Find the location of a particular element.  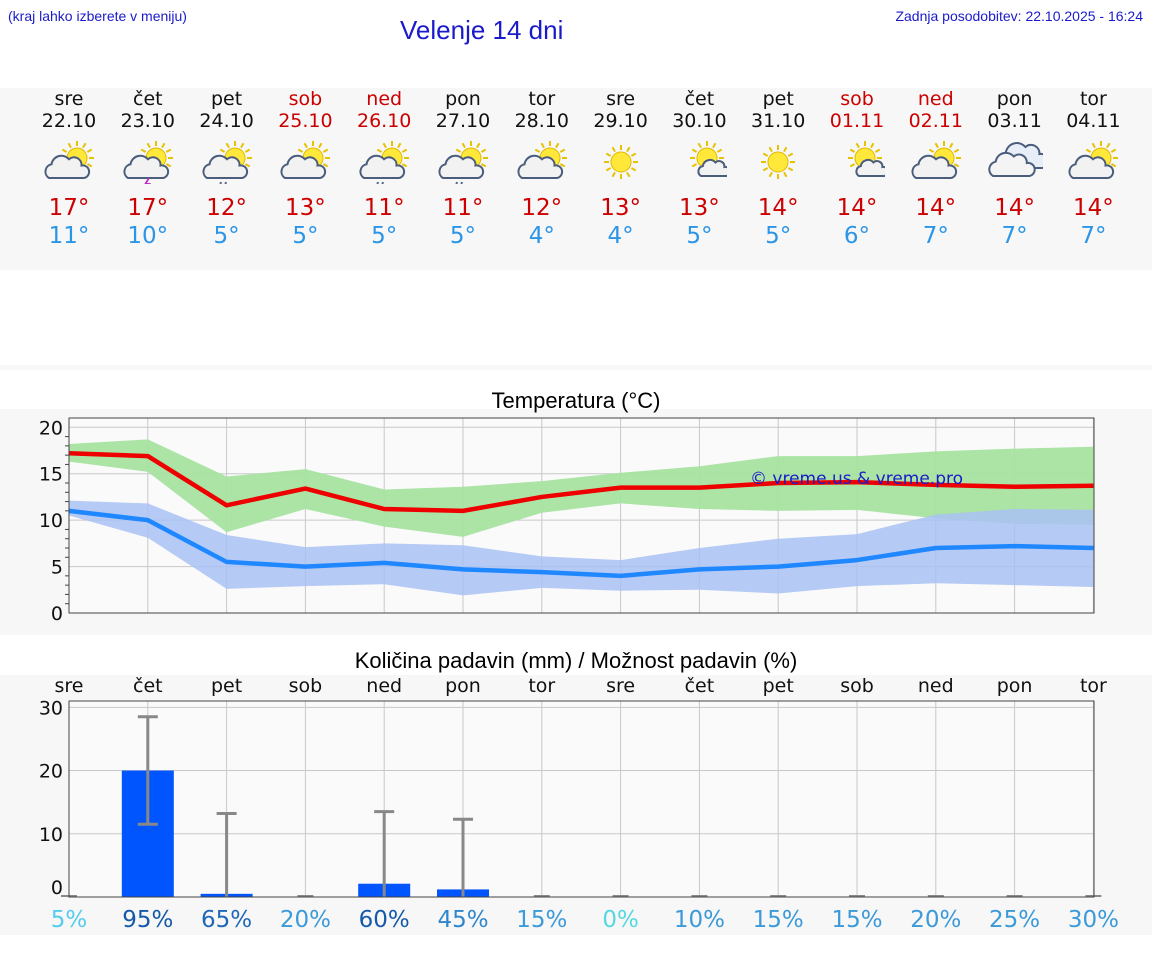

day-date: 29.10 is located at coordinates (620, 121).